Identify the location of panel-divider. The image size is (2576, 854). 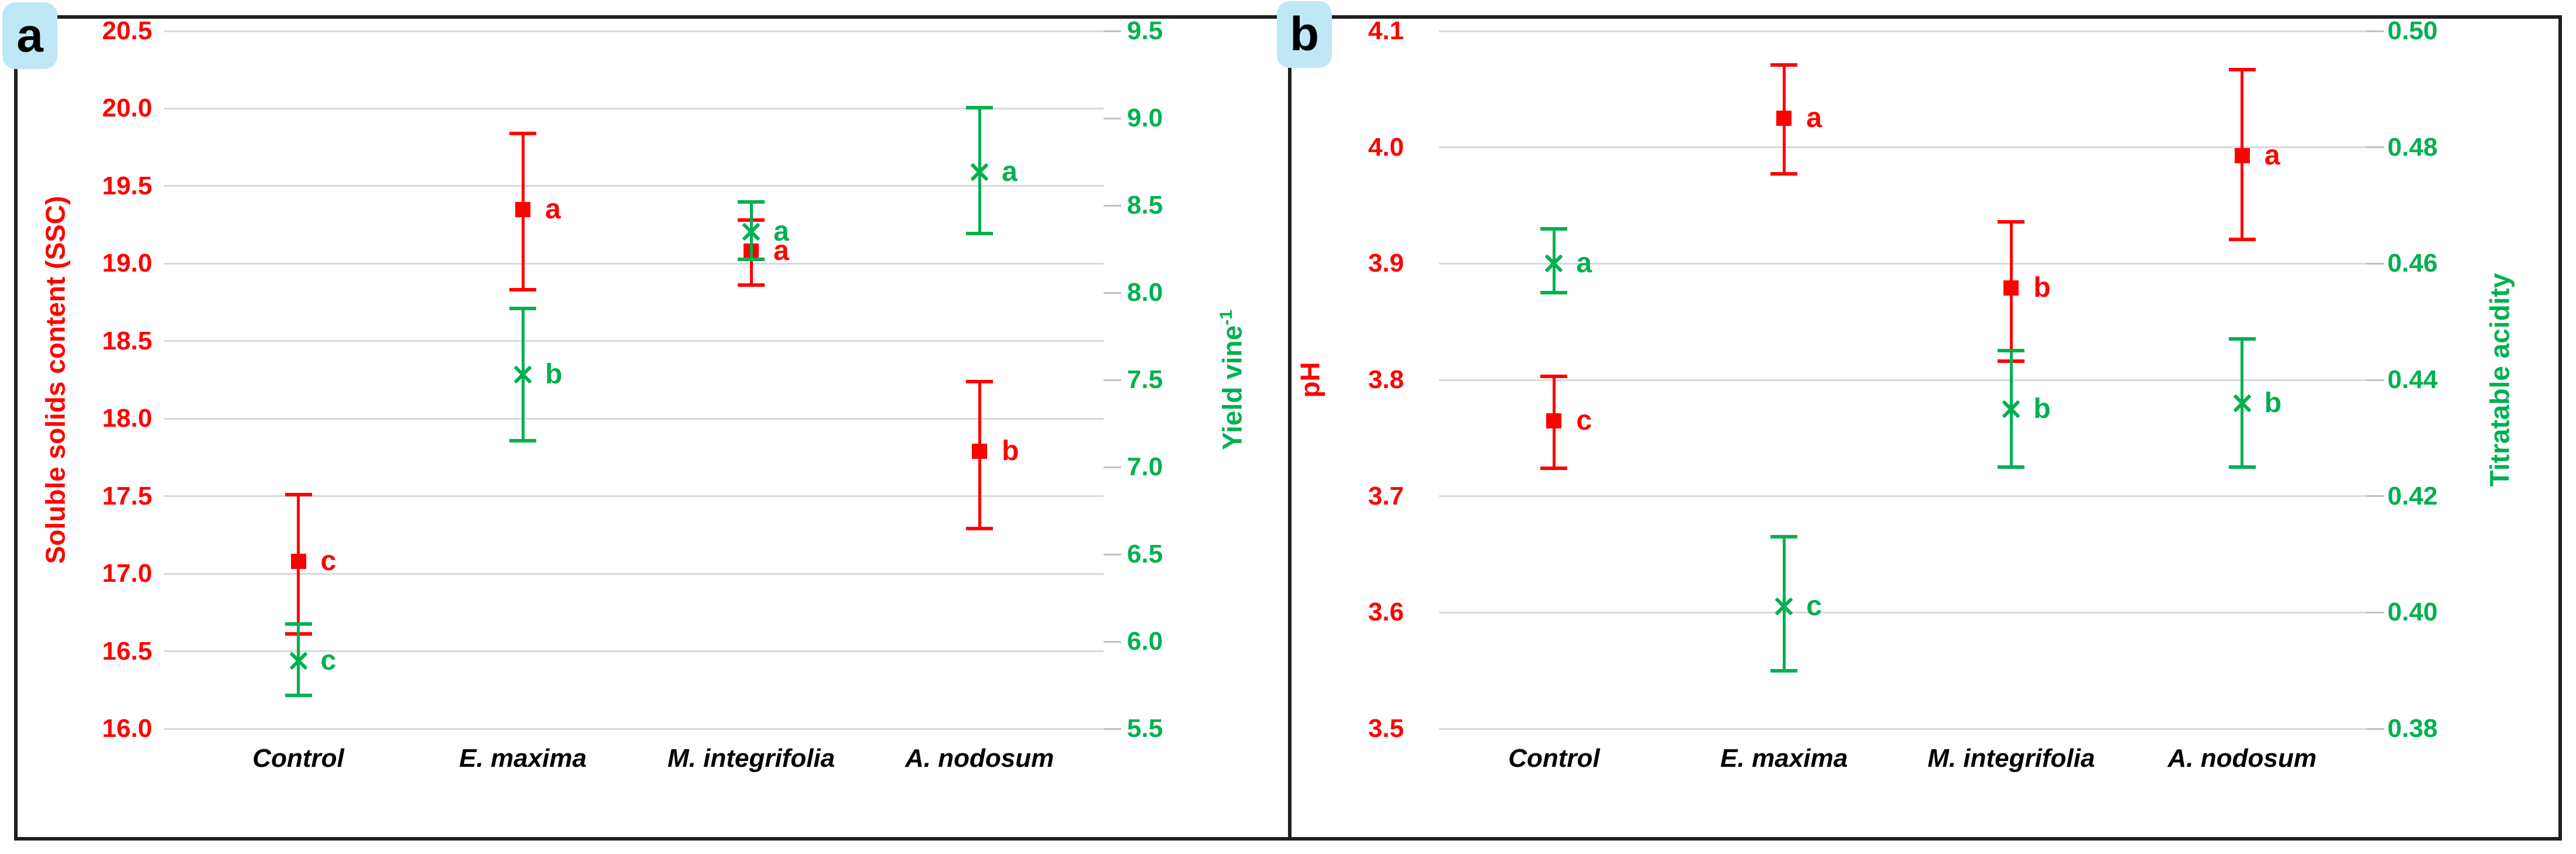
(1290, 426).